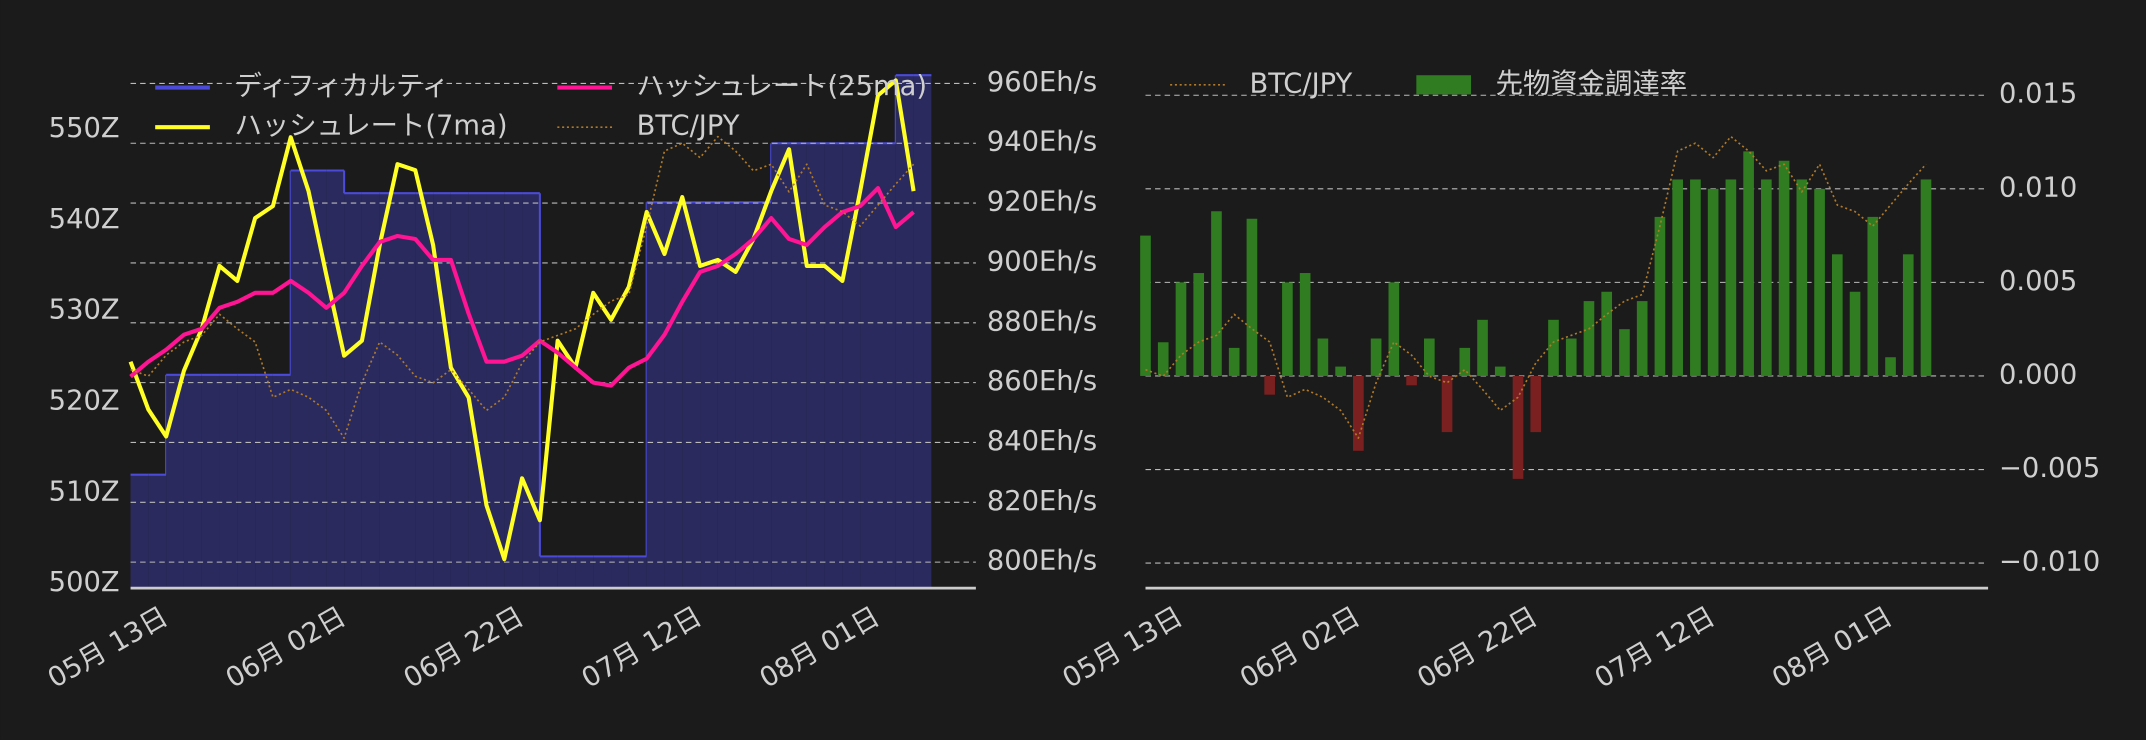  I want to click on y-tick-label: 520Z, so click(84, 401).